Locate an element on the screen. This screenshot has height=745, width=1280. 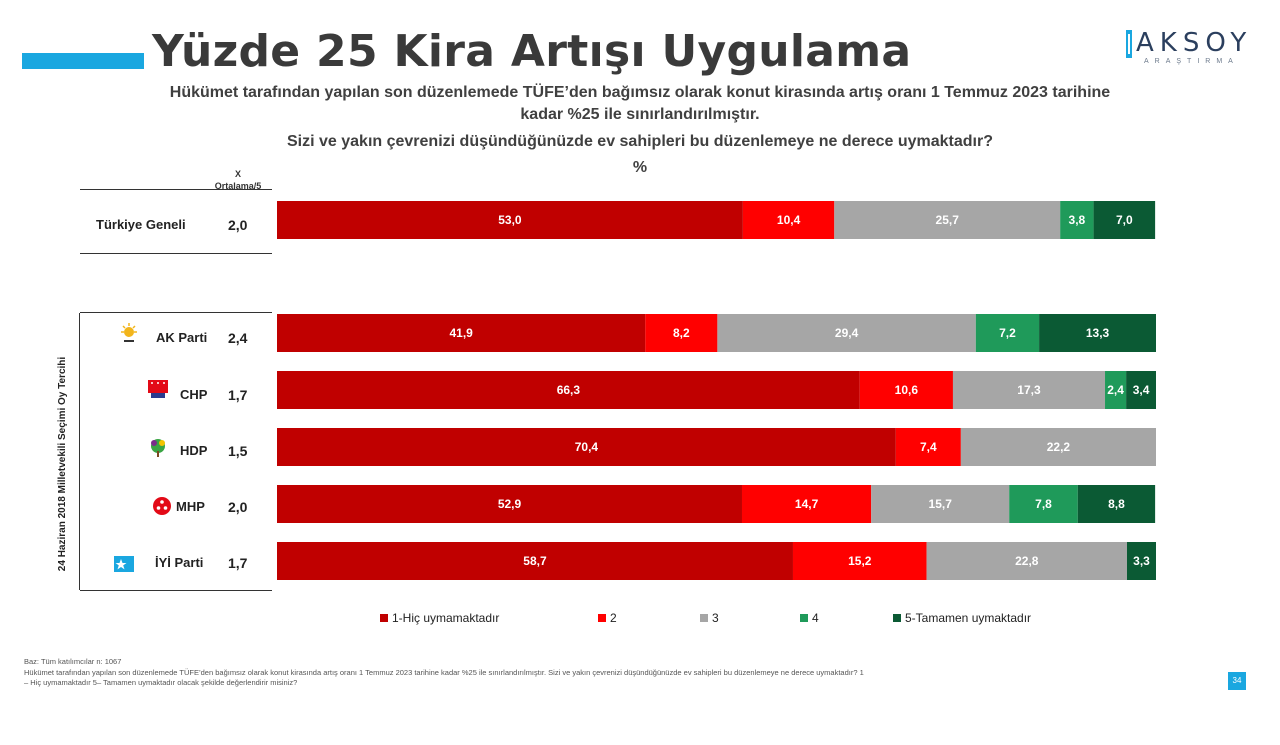
row-mean-mhp: 2,0 is located at coordinates (238, 507).